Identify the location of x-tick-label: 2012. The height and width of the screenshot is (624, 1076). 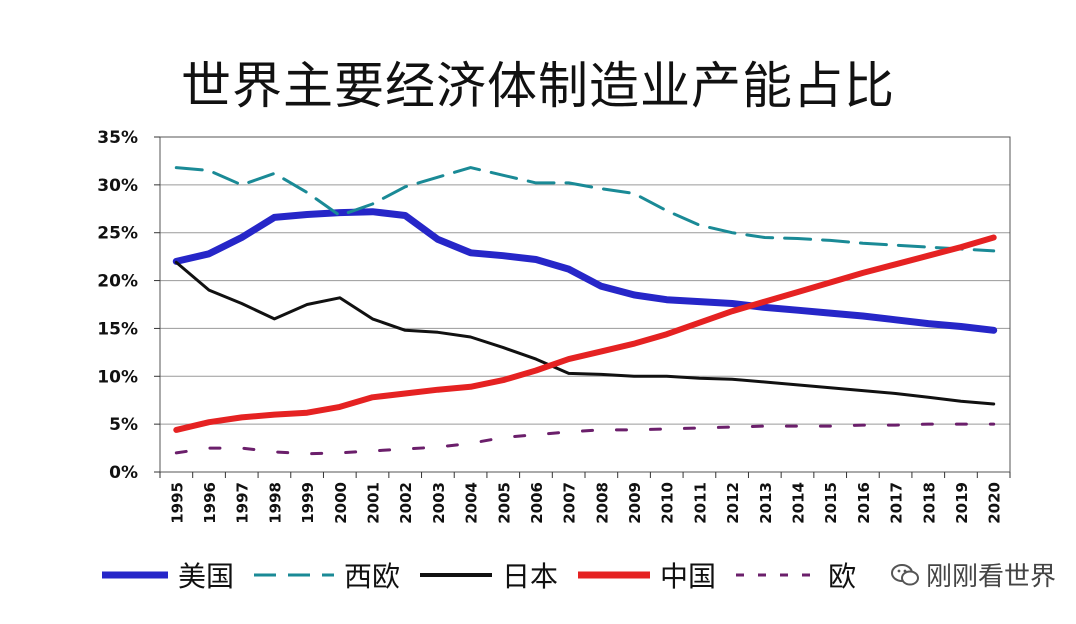
(733, 503).